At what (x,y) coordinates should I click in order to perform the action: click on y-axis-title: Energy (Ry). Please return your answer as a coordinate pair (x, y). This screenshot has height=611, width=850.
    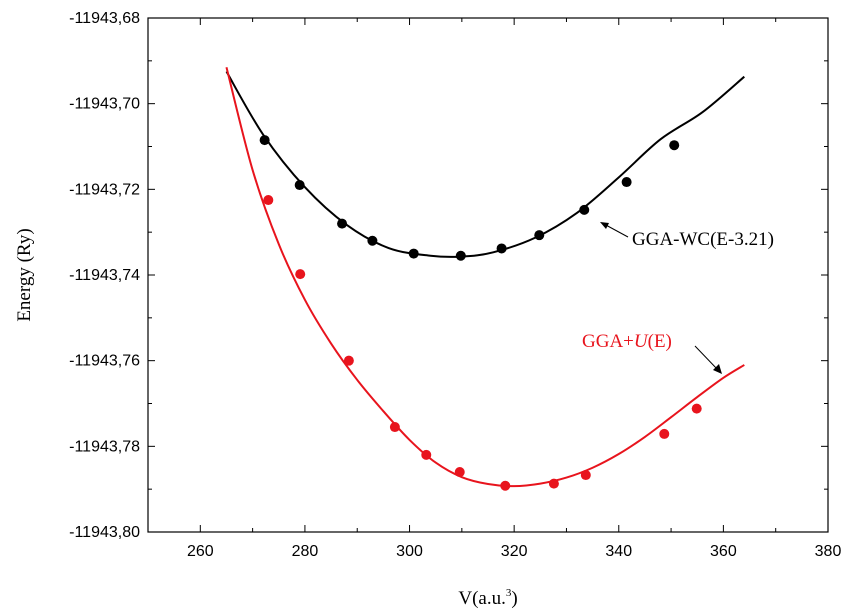
    Looking at the image, I should click on (24, 274).